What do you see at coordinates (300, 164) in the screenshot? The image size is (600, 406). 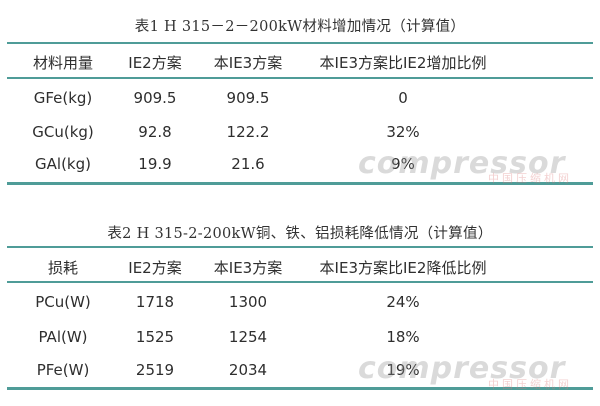 I see `table-row: GAl(kg) 19.9 21.6 9%` at bounding box center [300, 164].